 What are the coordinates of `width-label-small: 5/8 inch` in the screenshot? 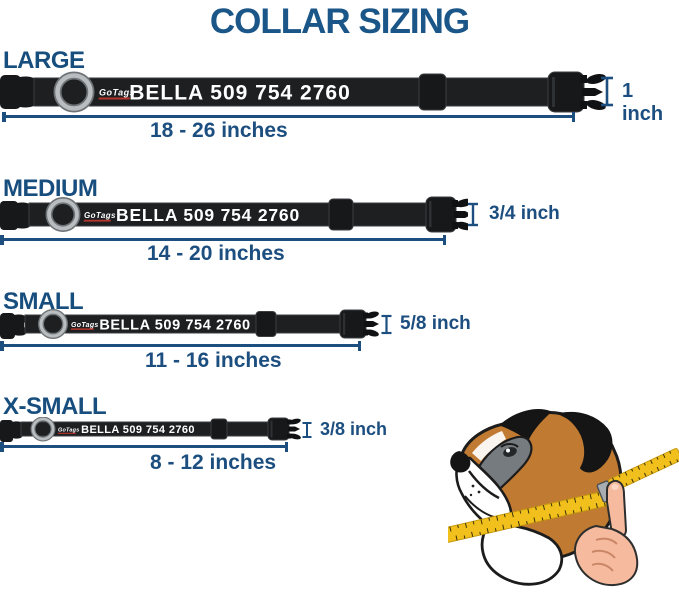 It's located at (435, 323).